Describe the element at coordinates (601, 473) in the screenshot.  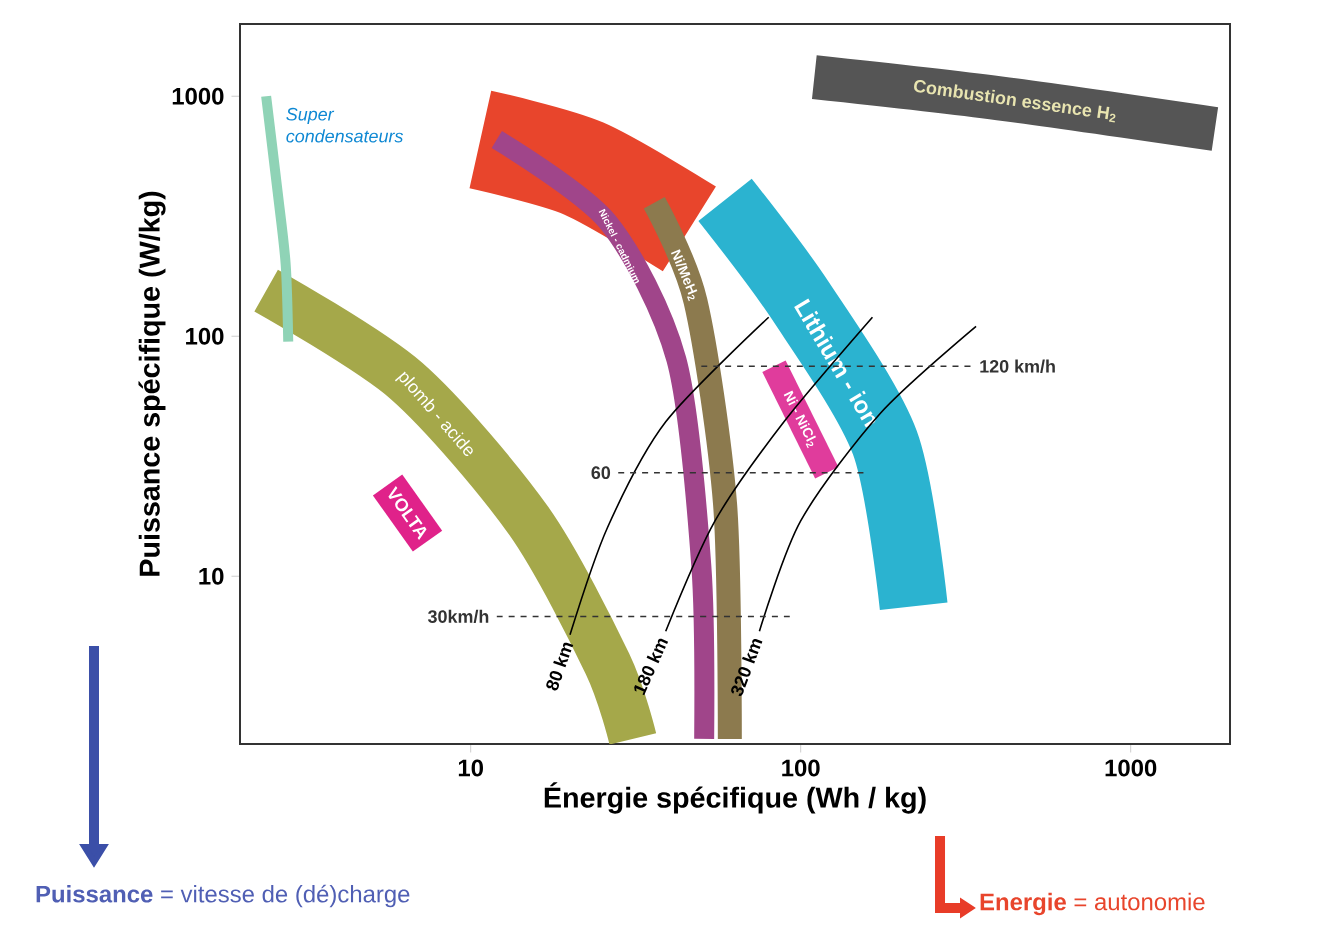
I see `series-label: 60` at that location.